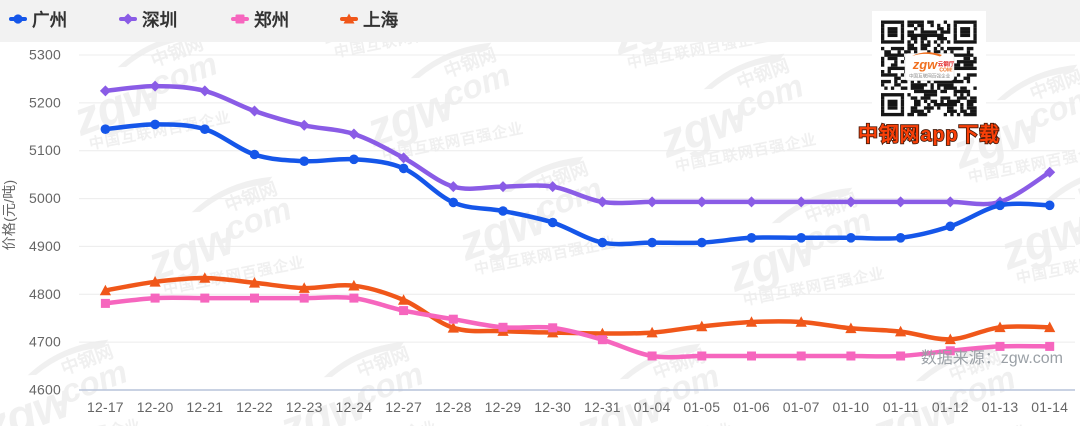 The height and width of the screenshot is (431, 1080). What do you see at coordinates (946, 71) in the screenshot?
I see `svg-text: COM!` at bounding box center [946, 71].